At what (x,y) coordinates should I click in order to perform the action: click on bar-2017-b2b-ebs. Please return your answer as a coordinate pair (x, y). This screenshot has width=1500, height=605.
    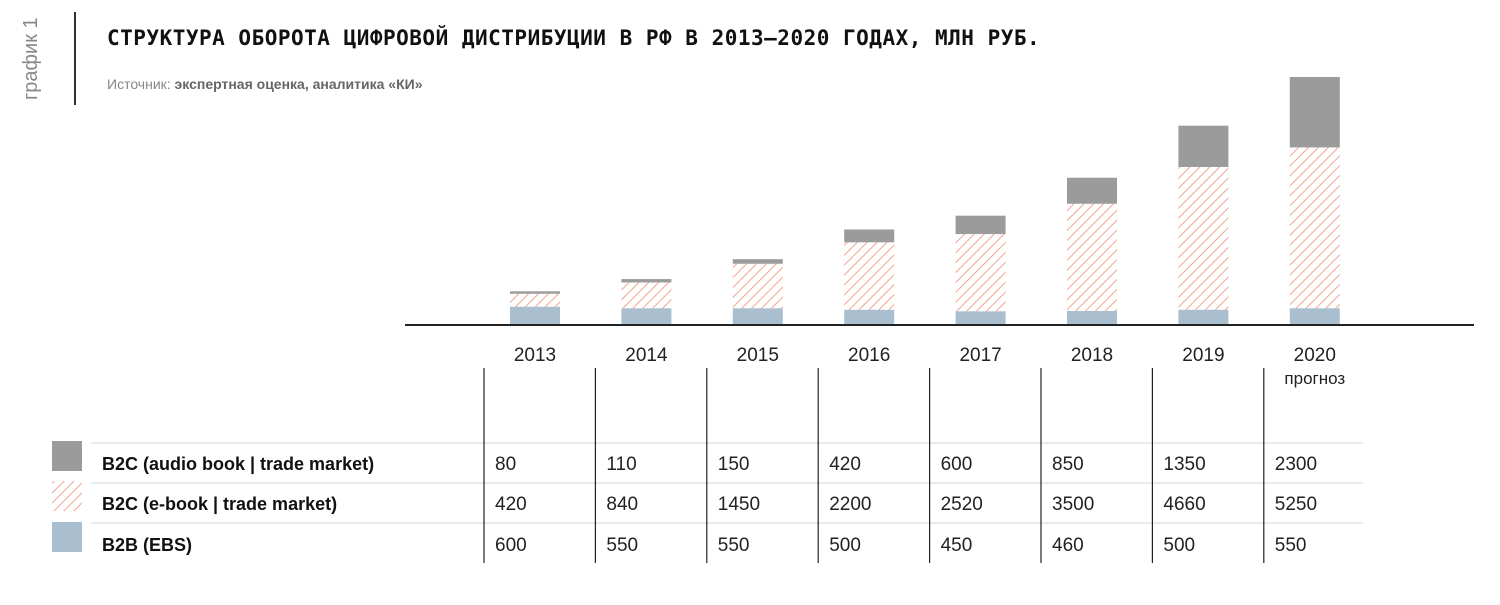
    Looking at the image, I should click on (980, 318).